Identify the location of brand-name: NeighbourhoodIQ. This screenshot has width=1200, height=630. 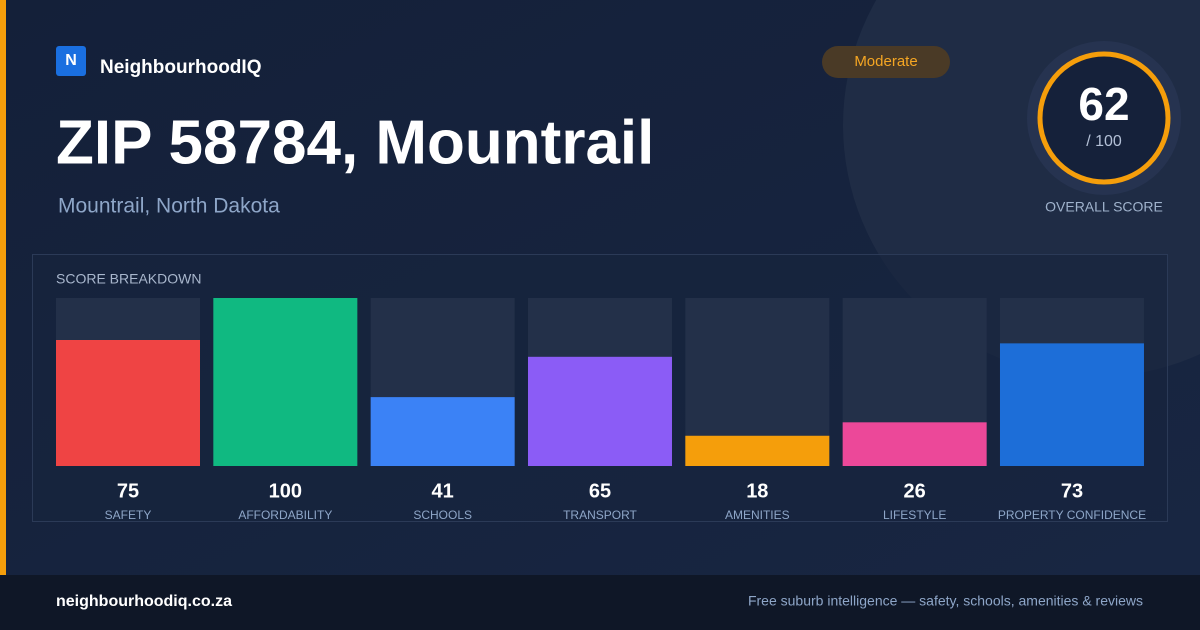
(180, 67).